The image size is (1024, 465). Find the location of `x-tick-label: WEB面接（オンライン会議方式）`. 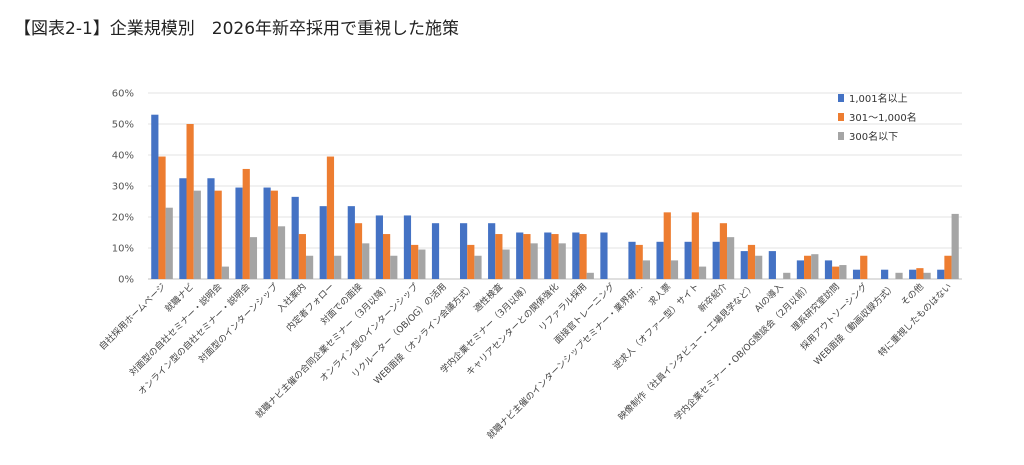

x-tick-label: WEB面接（オンライン会議方式） is located at coordinates (424, 334).